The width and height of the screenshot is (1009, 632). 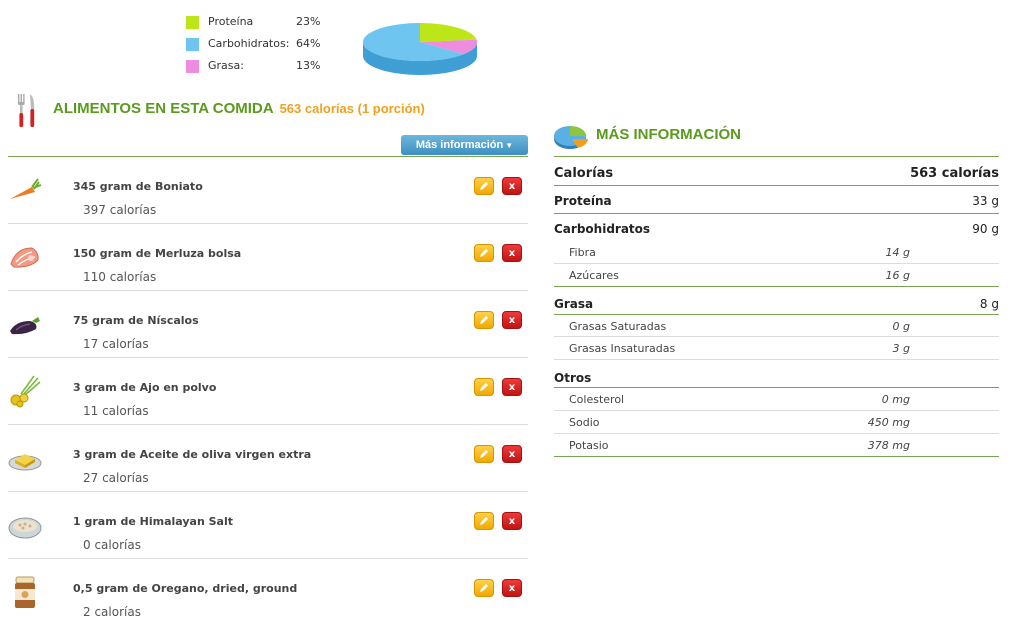 I want to click on pie-top, so click(x=420, y=42).